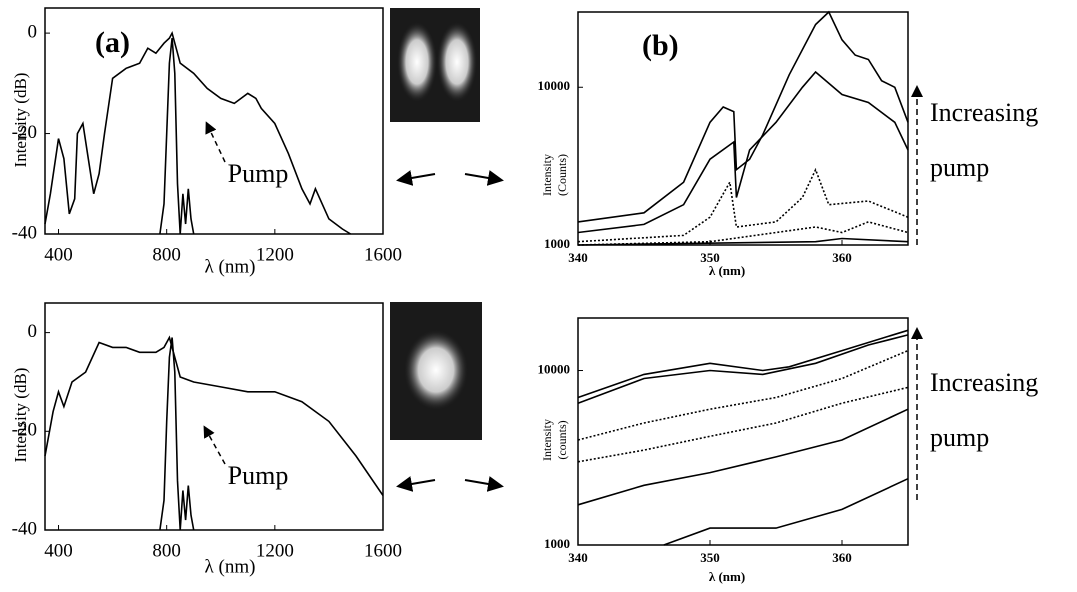  Describe the element at coordinates (562, 439) in the screenshot. I see `y-axis-label: (counts)` at that location.